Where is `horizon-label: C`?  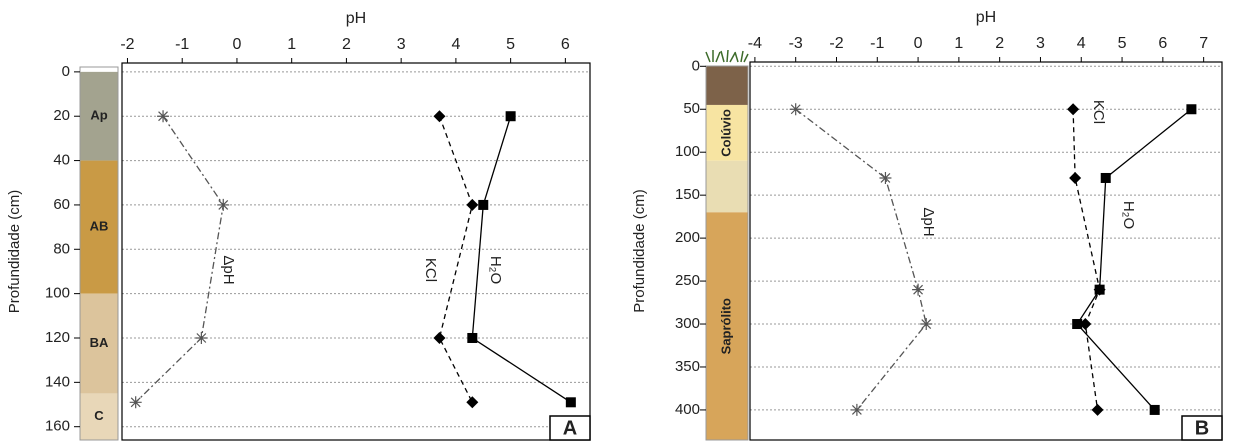 horizon-label: C is located at coordinates (99, 415).